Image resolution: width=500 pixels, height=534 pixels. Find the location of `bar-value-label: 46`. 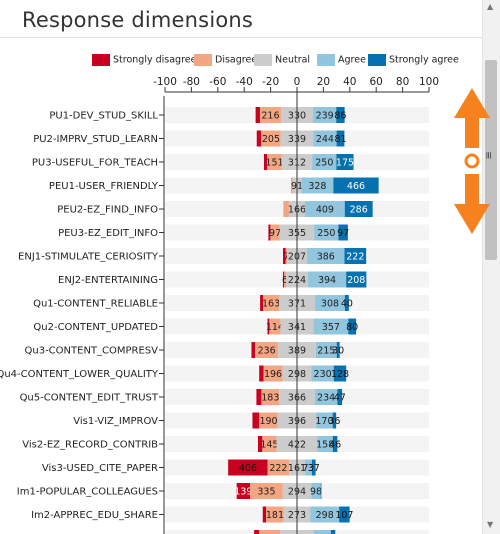

bar-value-label: 46 is located at coordinates (335, 445).